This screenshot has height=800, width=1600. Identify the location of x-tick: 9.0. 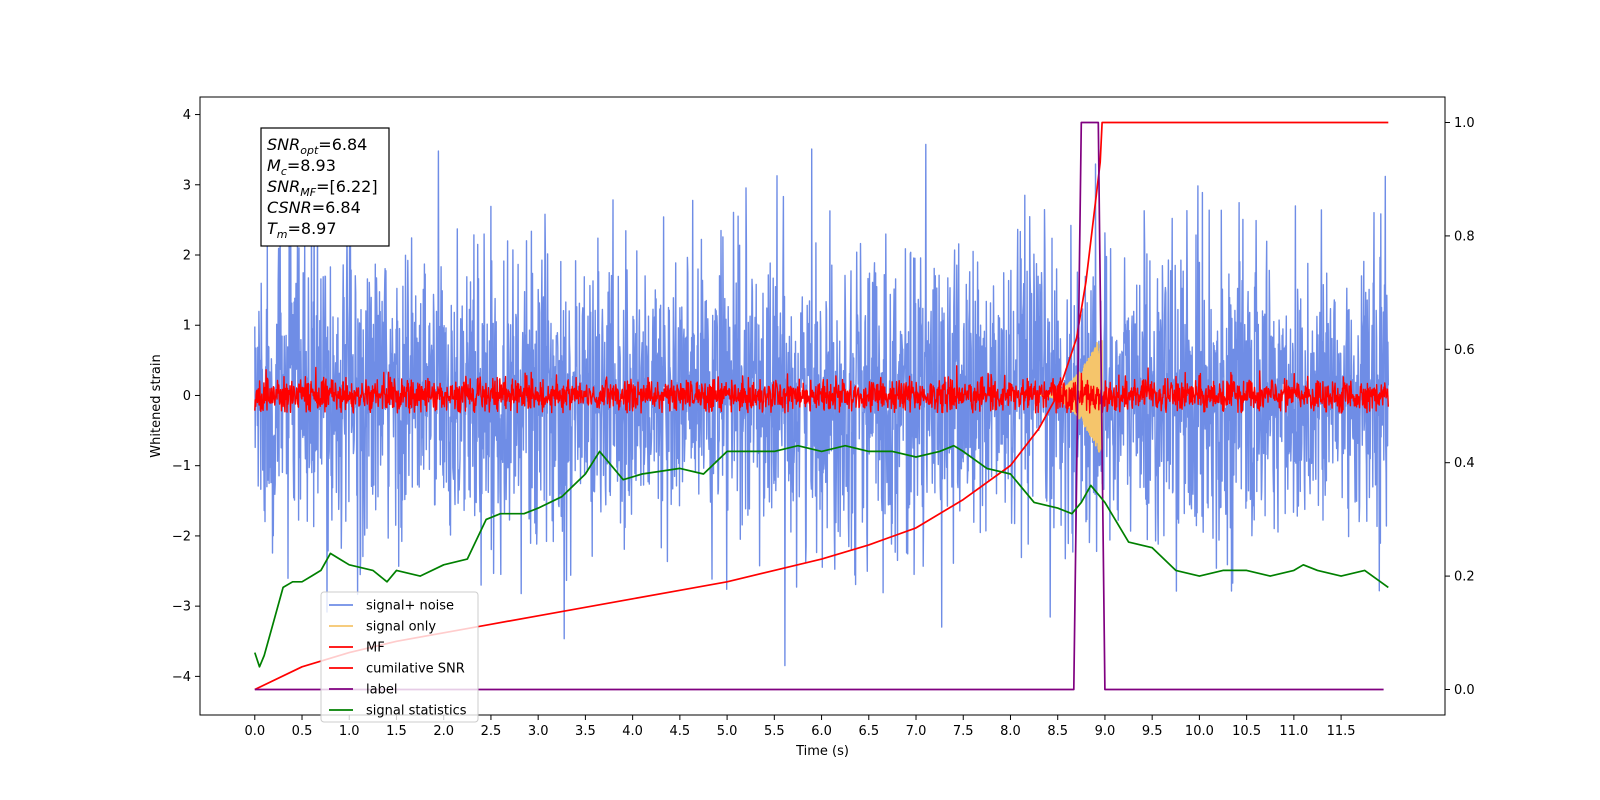
(1105, 727).